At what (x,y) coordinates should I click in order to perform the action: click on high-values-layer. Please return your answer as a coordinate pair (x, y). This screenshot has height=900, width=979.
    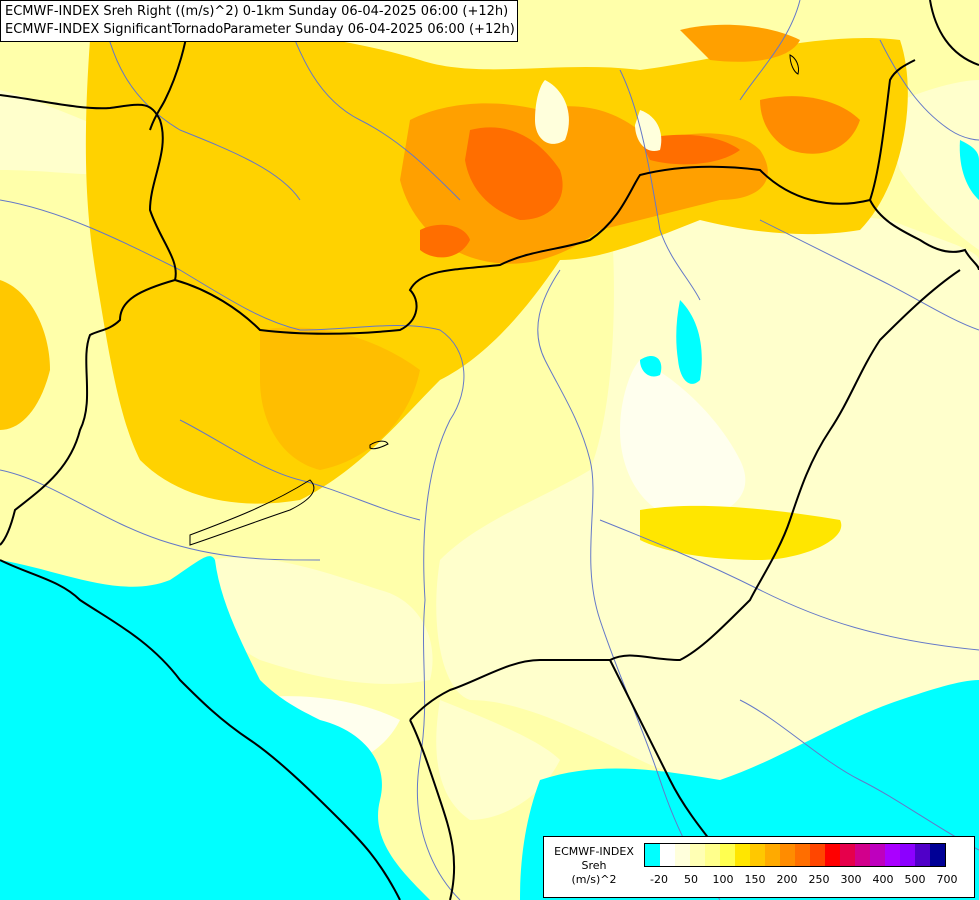
    Looking at the image, I should click on (630, 144).